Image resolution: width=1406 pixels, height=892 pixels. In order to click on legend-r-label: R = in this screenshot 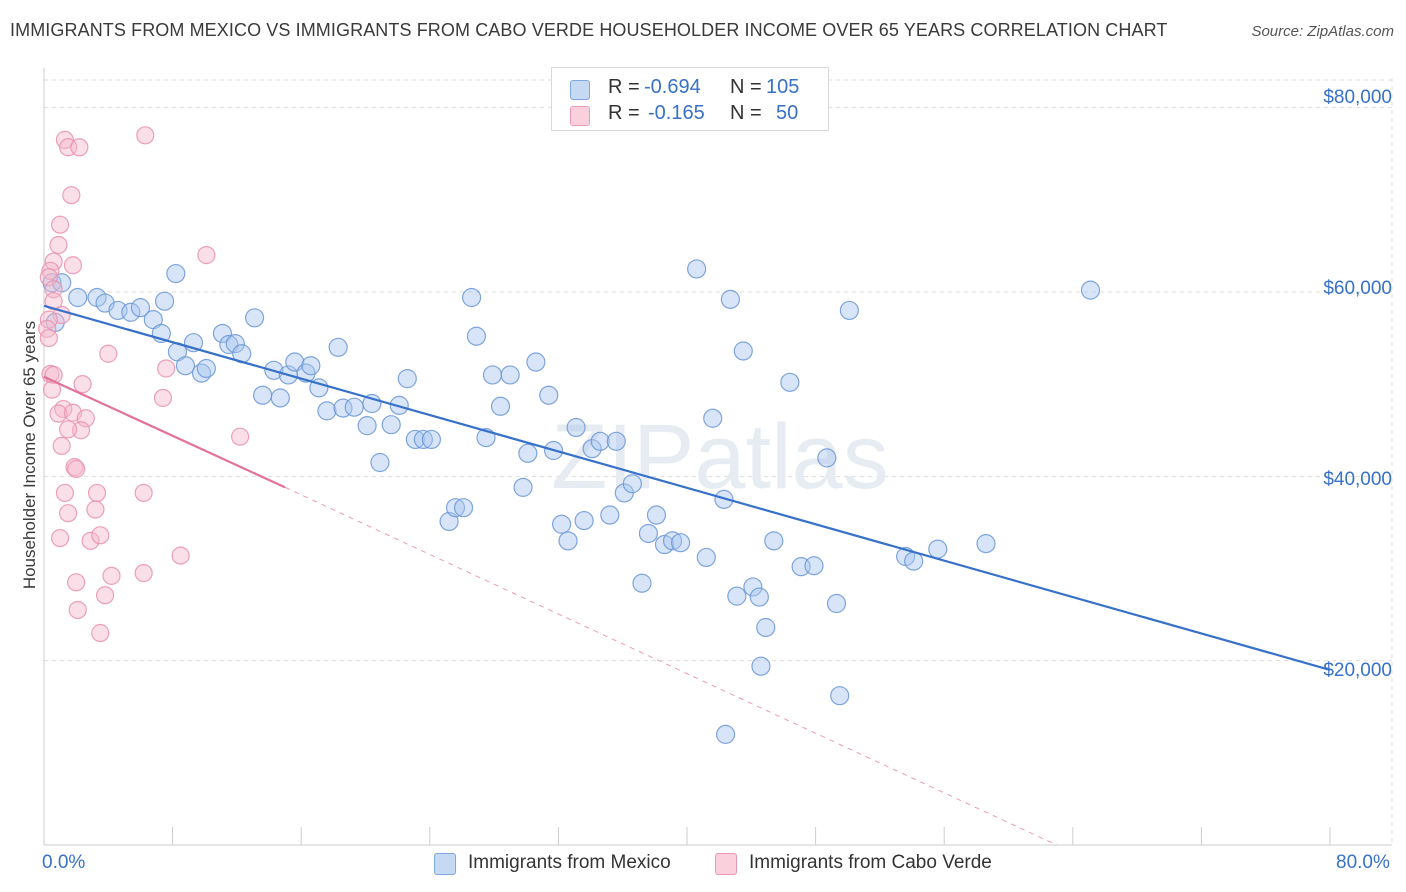, I will do `click(624, 87)`.